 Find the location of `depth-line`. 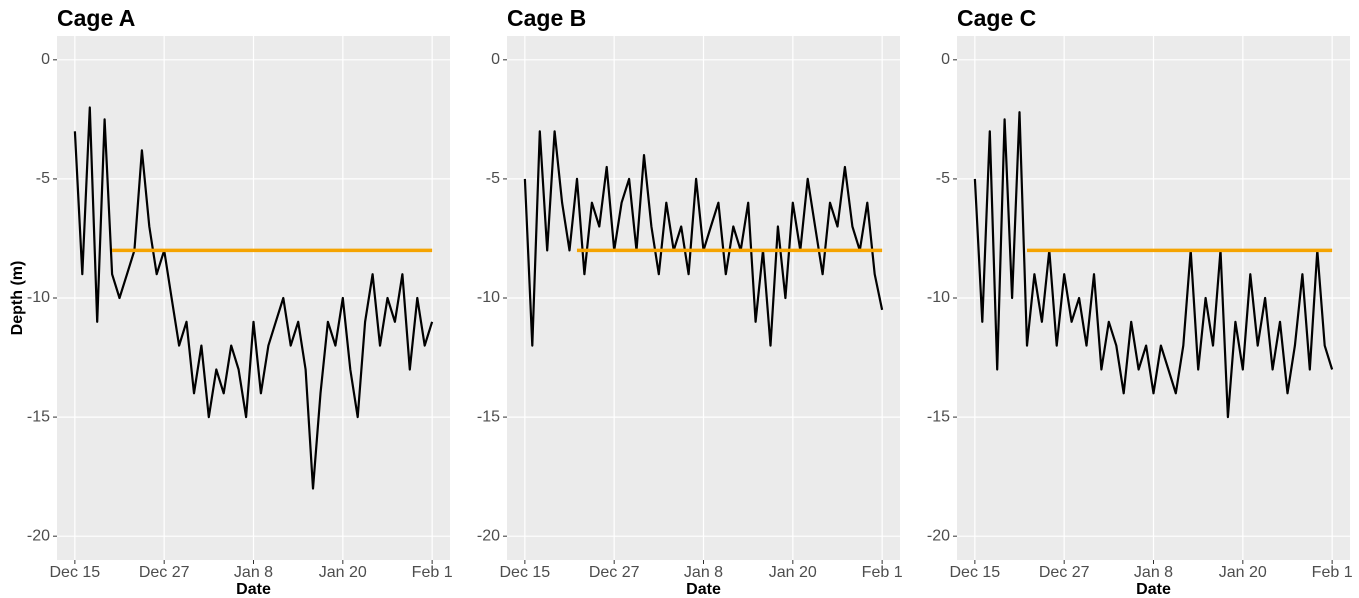

depth-line is located at coordinates (1153, 265).